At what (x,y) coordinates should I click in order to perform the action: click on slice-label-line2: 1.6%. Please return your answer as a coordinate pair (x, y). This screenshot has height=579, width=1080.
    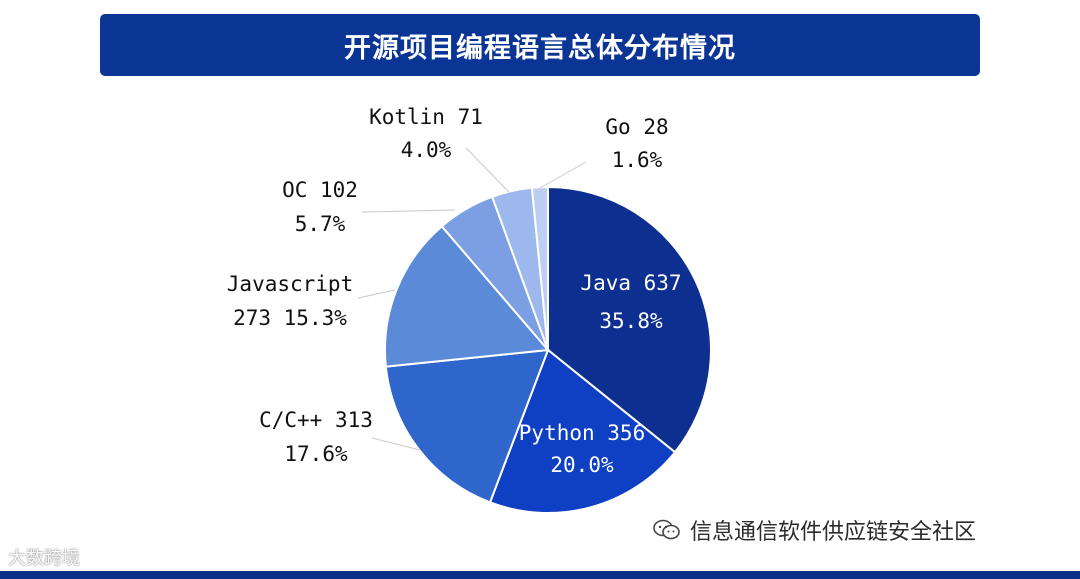
    Looking at the image, I should click on (637, 160).